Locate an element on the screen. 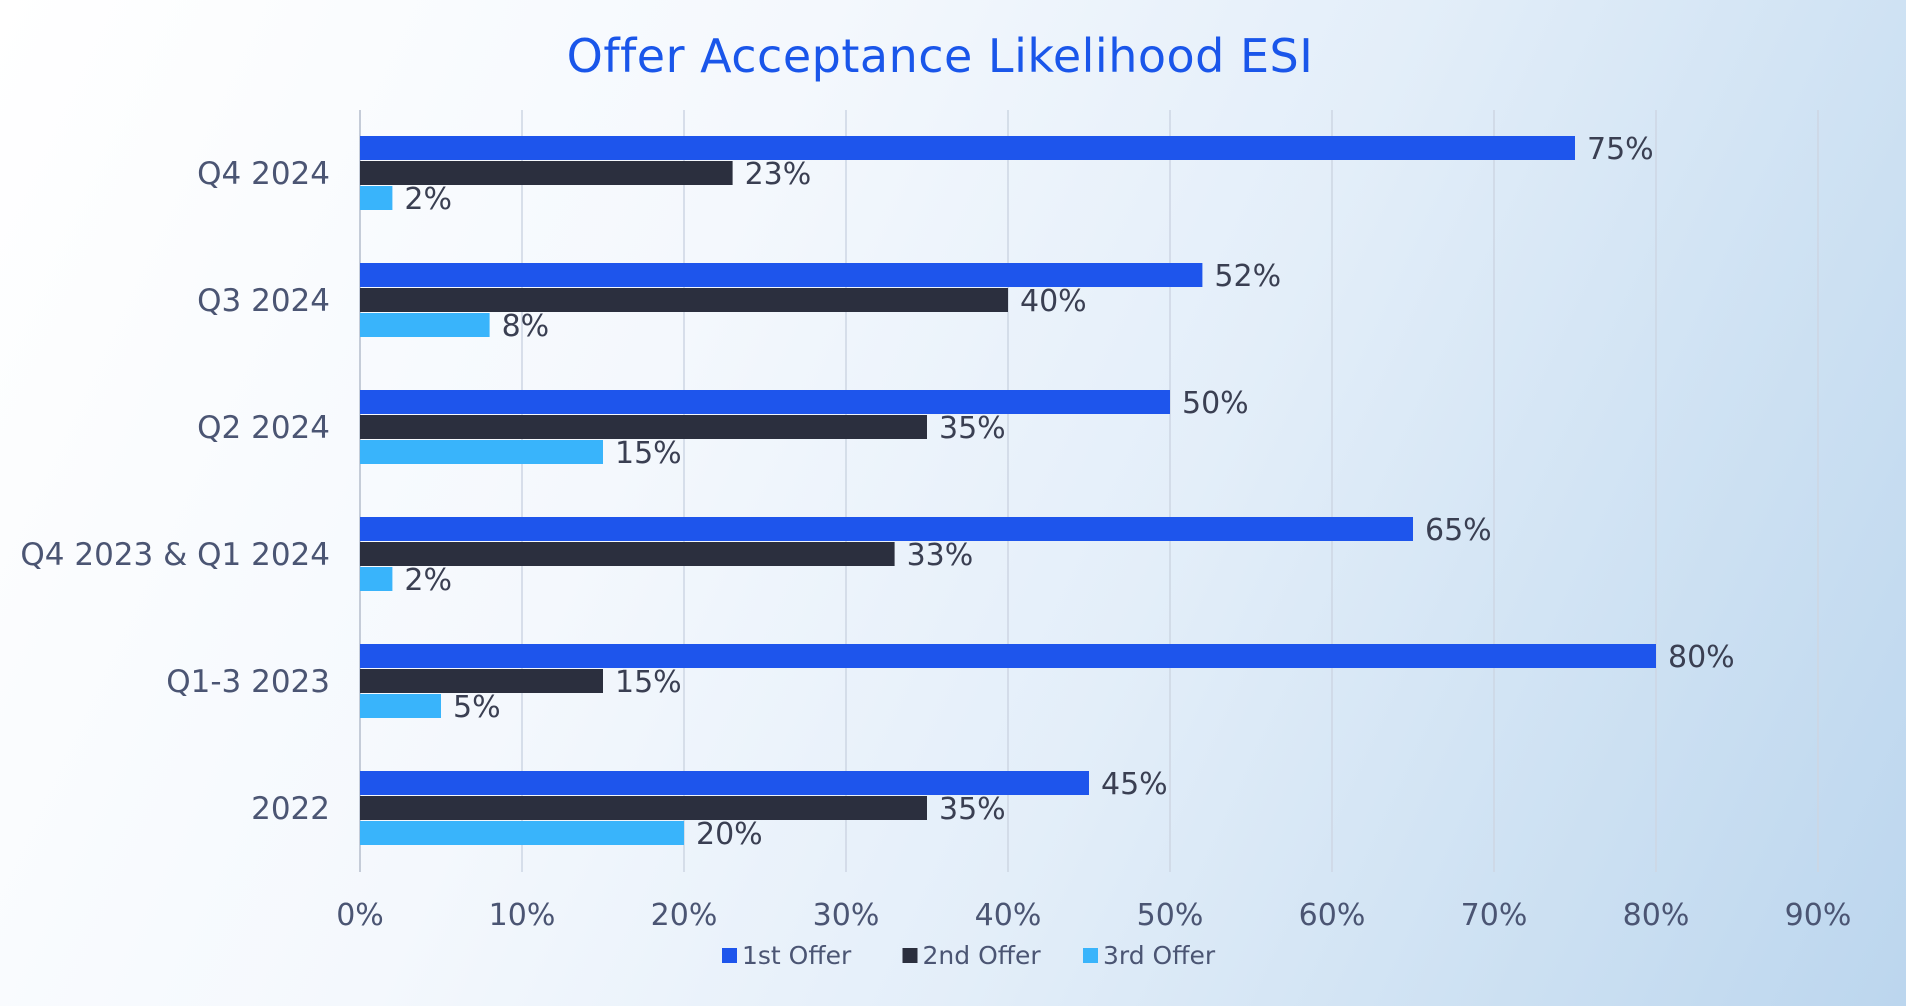 This screenshot has height=1006, width=1906. data-label: 40% is located at coordinates (1053, 301).